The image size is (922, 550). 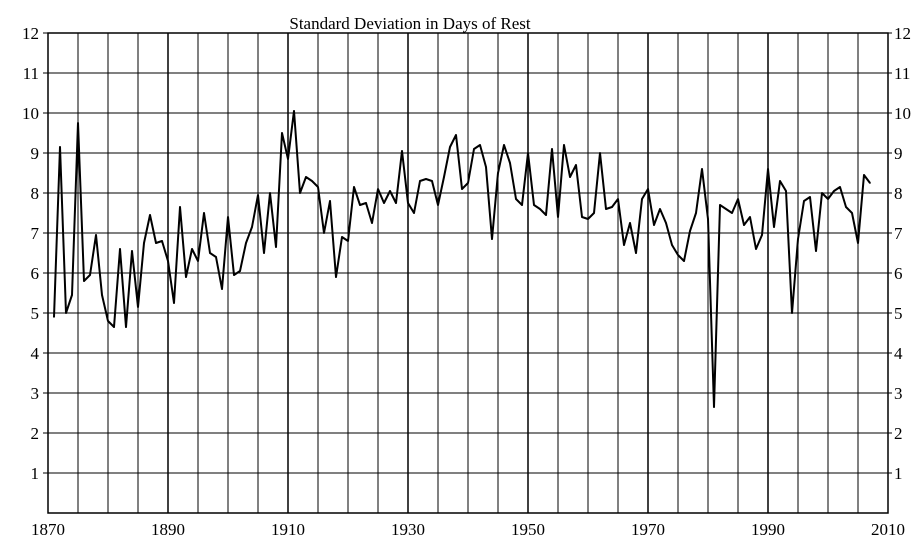 I want to click on y-tick-label-left: 2, so click(x=35, y=433).